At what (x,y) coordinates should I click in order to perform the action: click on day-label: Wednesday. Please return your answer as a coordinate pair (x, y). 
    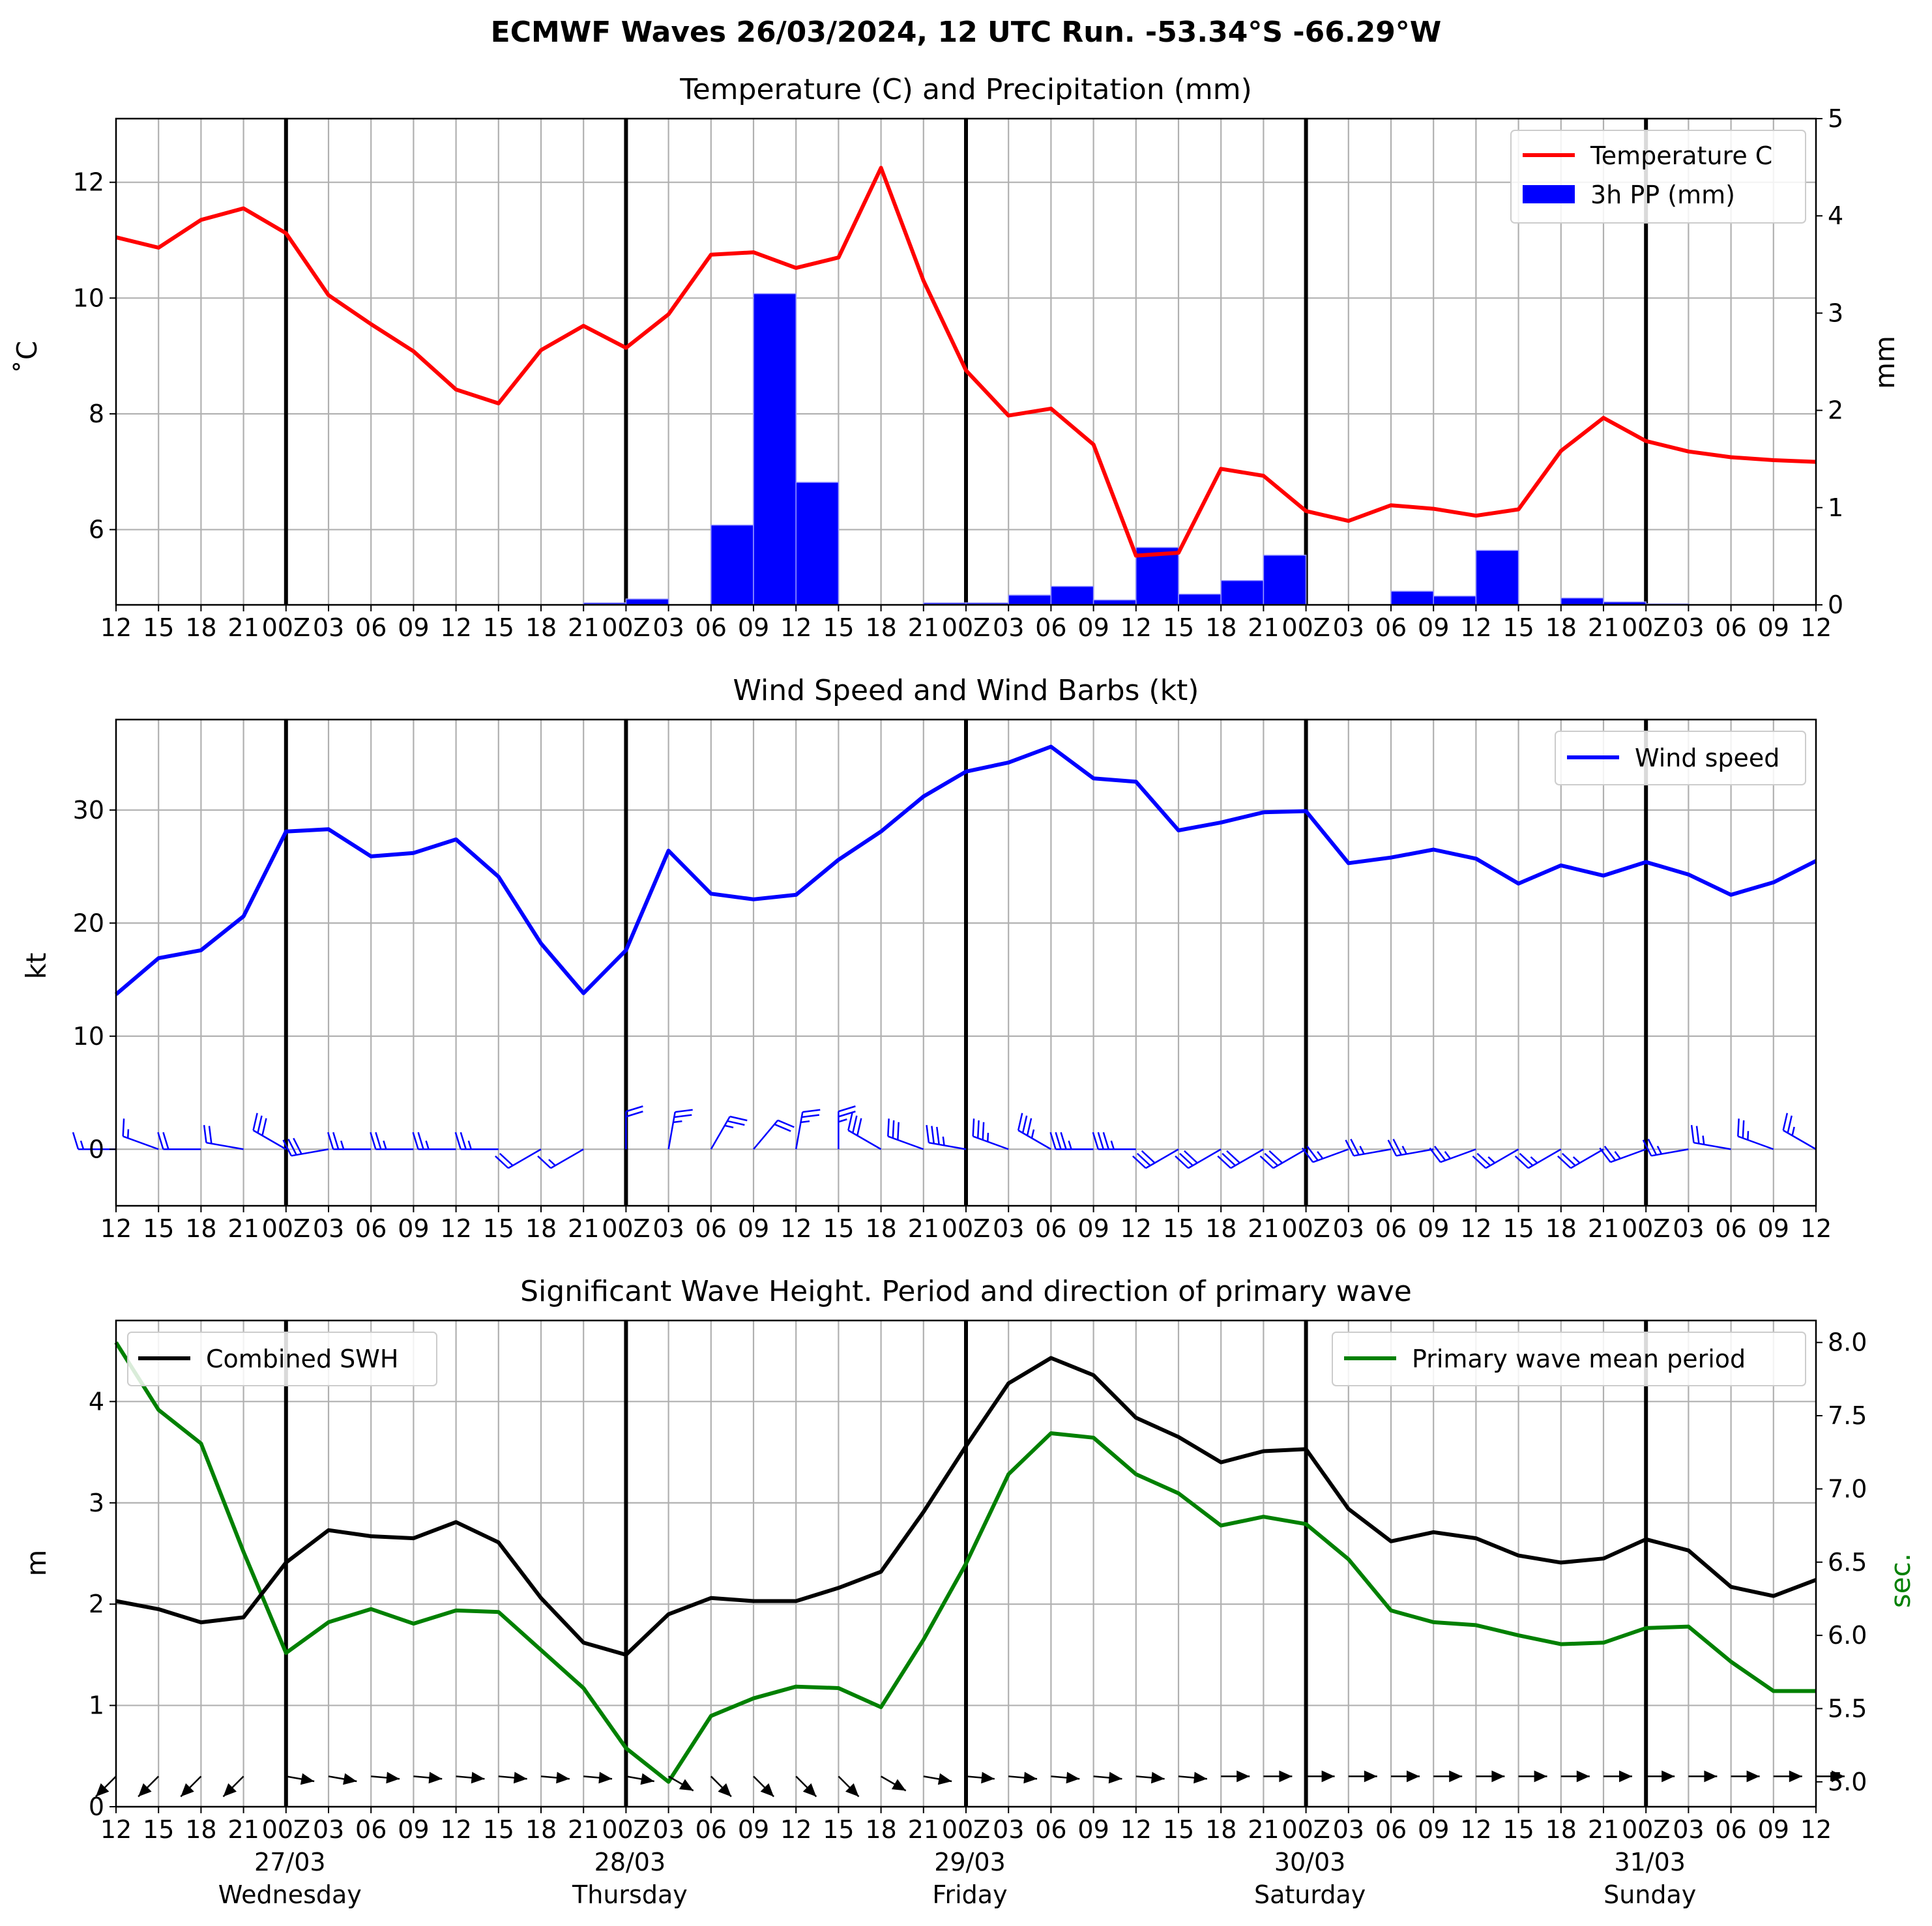
    Looking at the image, I should click on (290, 1894).